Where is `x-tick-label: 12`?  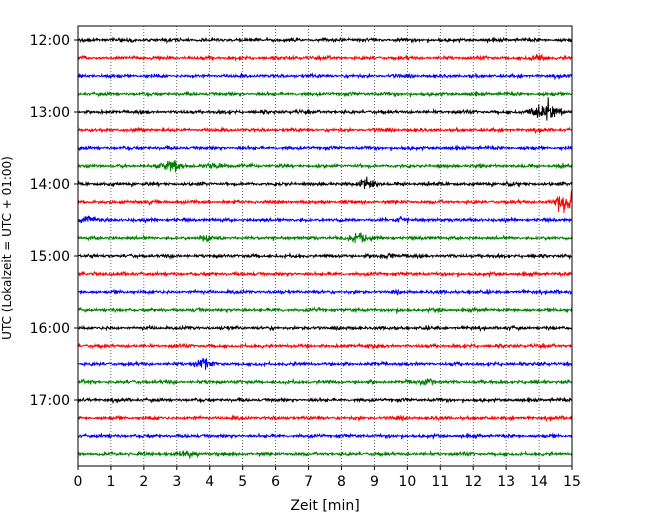
x-tick-label: 12 is located at coordinates (473, 482).